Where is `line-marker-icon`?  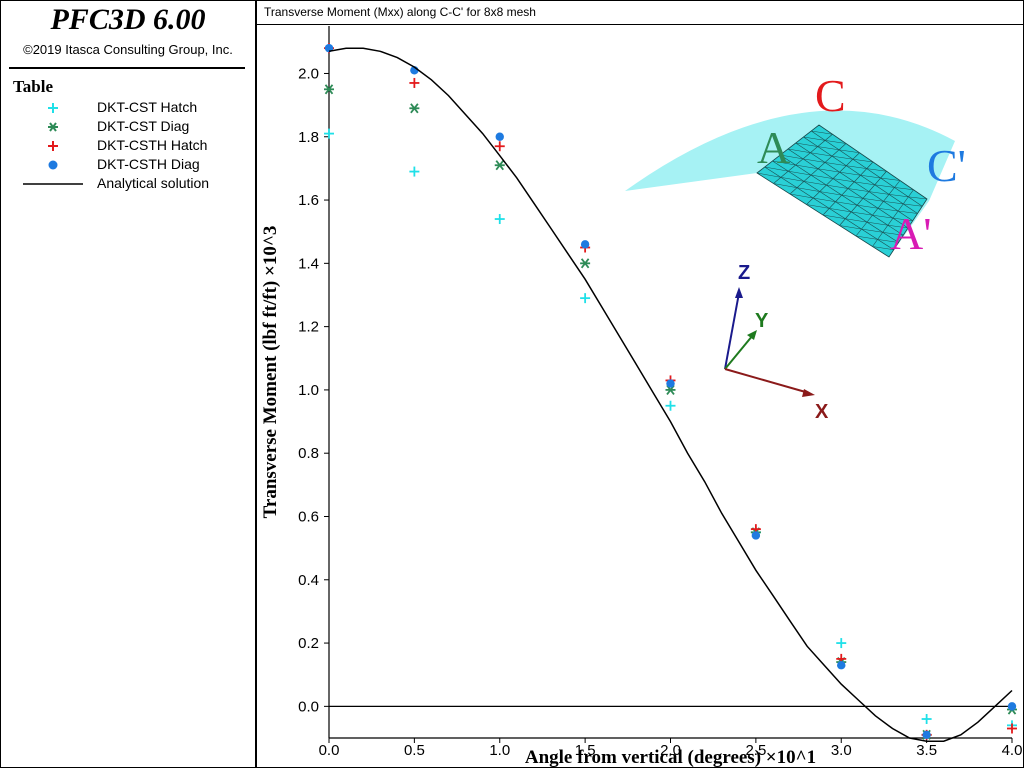
line-marker-icon is located at coordinates (53, 184).